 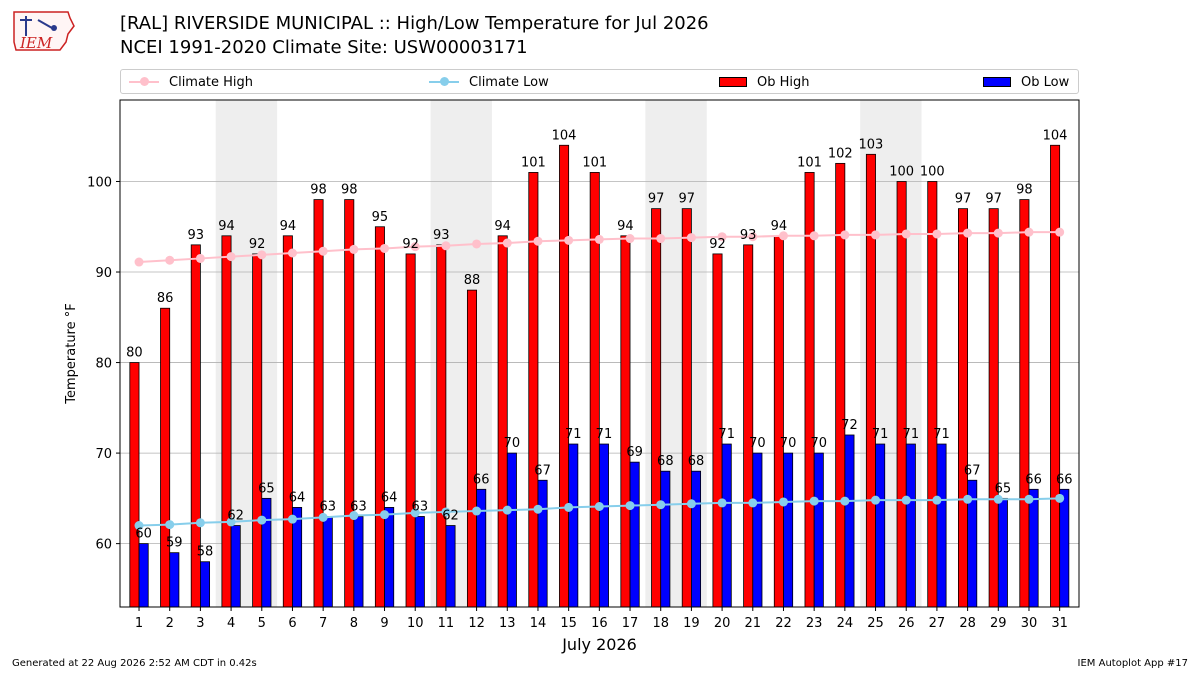 I want to click on legend-climate-high: Climate High, so click(x=191, y=82).